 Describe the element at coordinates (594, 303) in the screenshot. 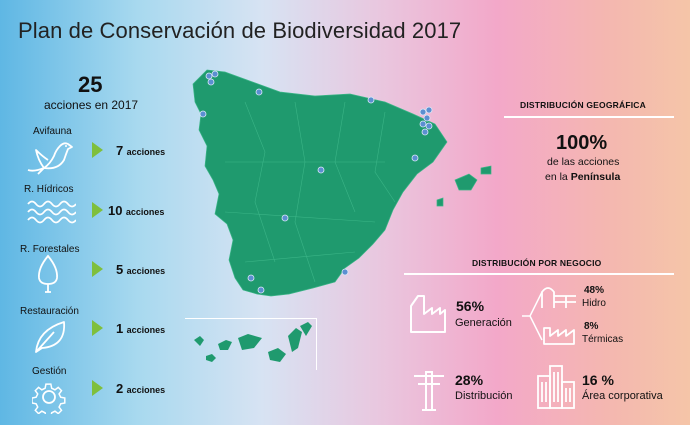

I see `hidro-label: Hidro` at that location.